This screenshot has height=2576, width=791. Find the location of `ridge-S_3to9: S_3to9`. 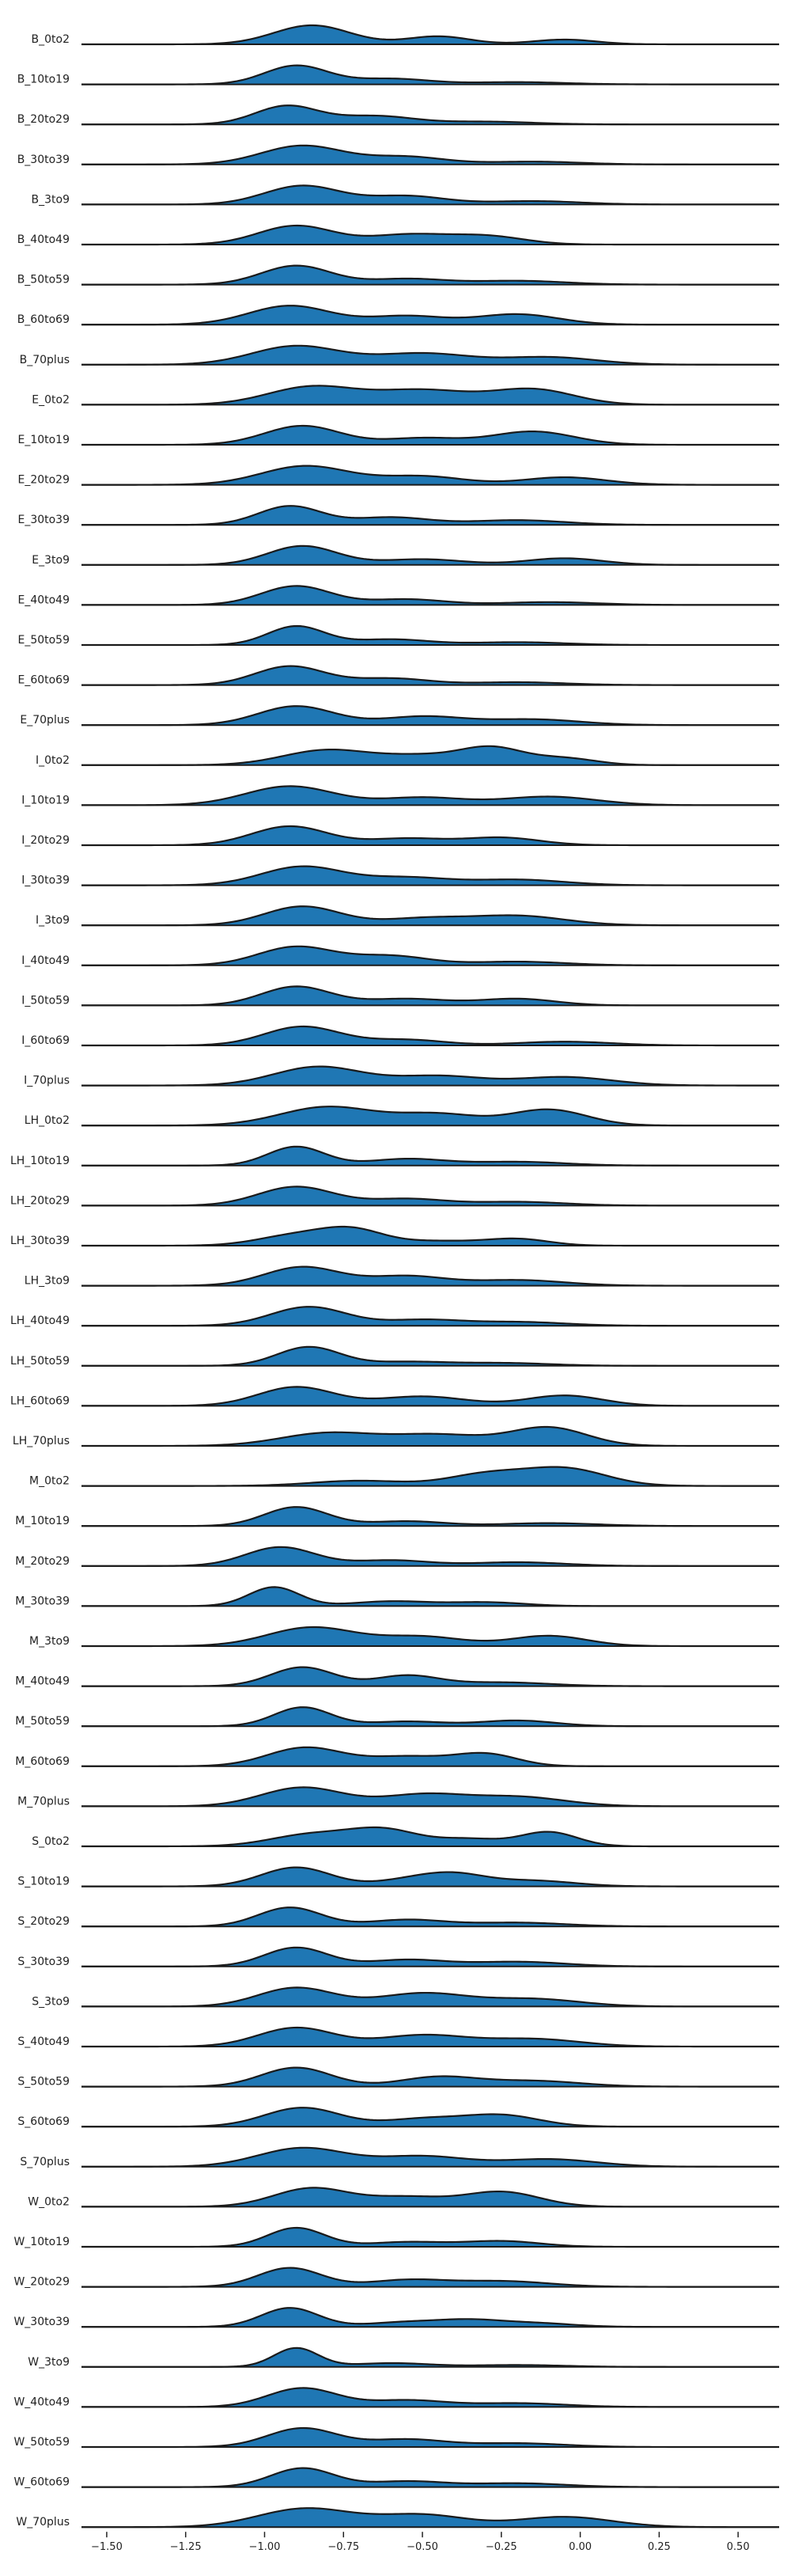

ridge-S_3to9: S_3to9 is located at coordinates (405, 1997).